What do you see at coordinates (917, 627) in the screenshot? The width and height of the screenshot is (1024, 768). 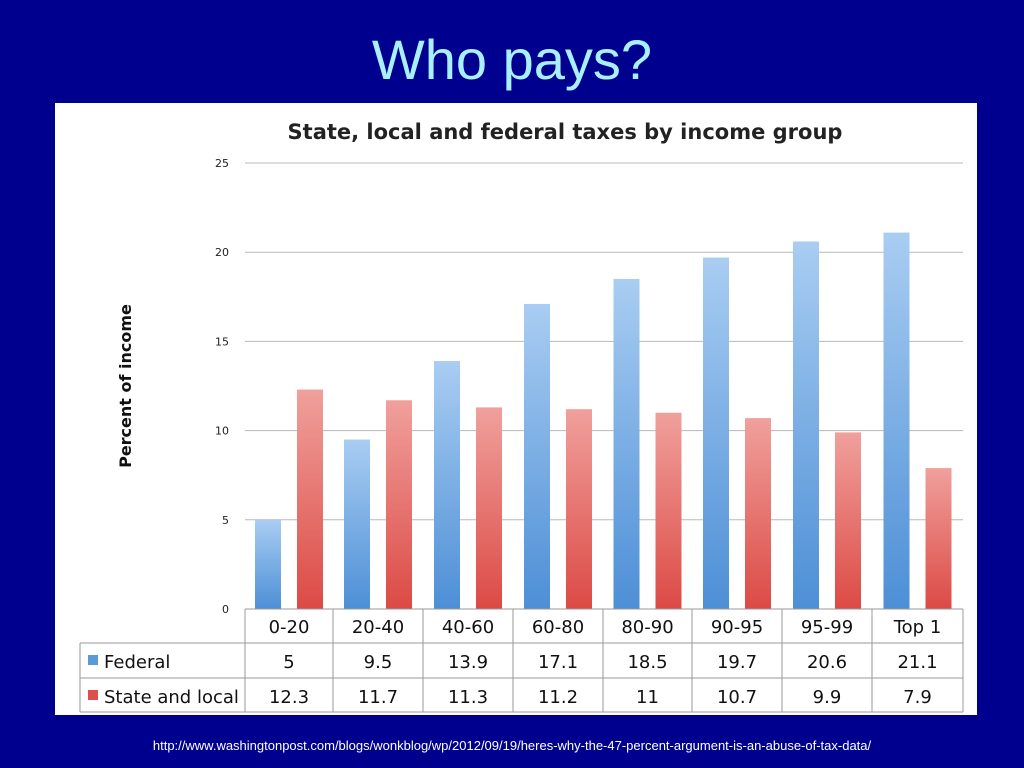 I see `category-label: Top 1` at bounding box center [917, 627].